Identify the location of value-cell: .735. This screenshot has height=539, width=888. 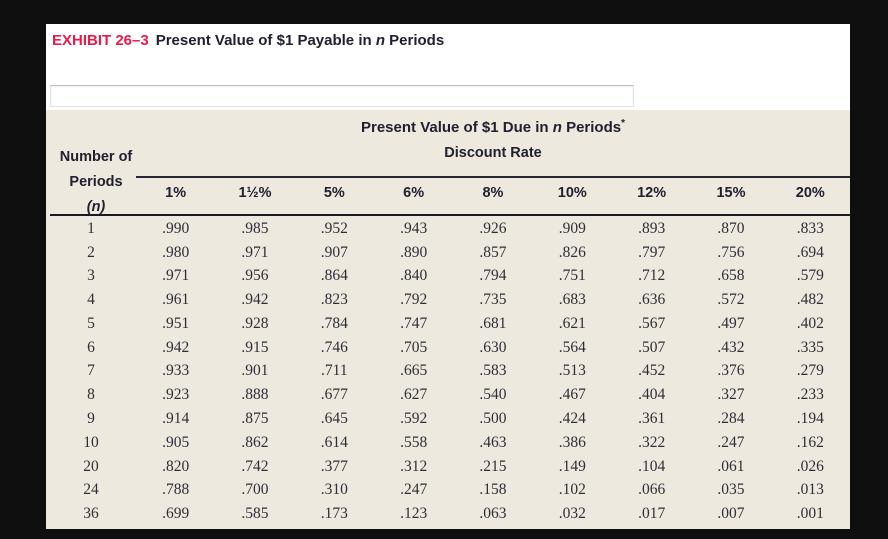
(493, 300).